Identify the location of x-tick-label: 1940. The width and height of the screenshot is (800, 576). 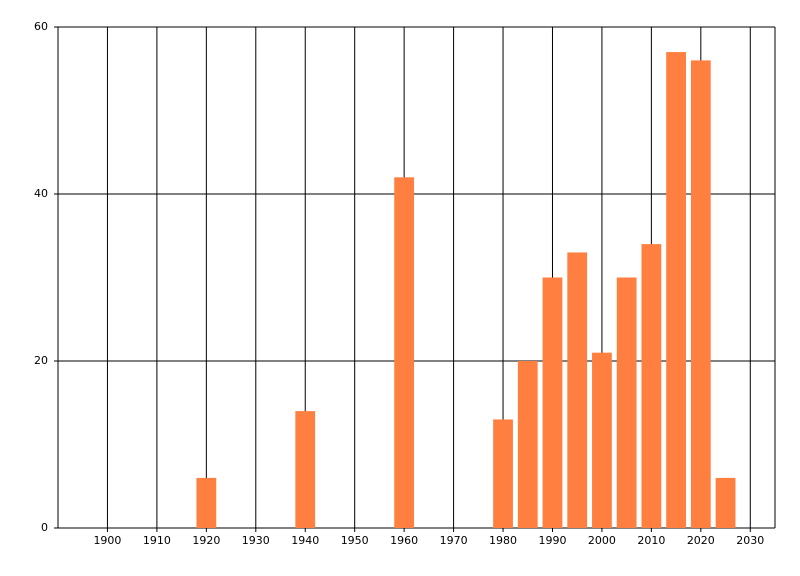
(305, 540).